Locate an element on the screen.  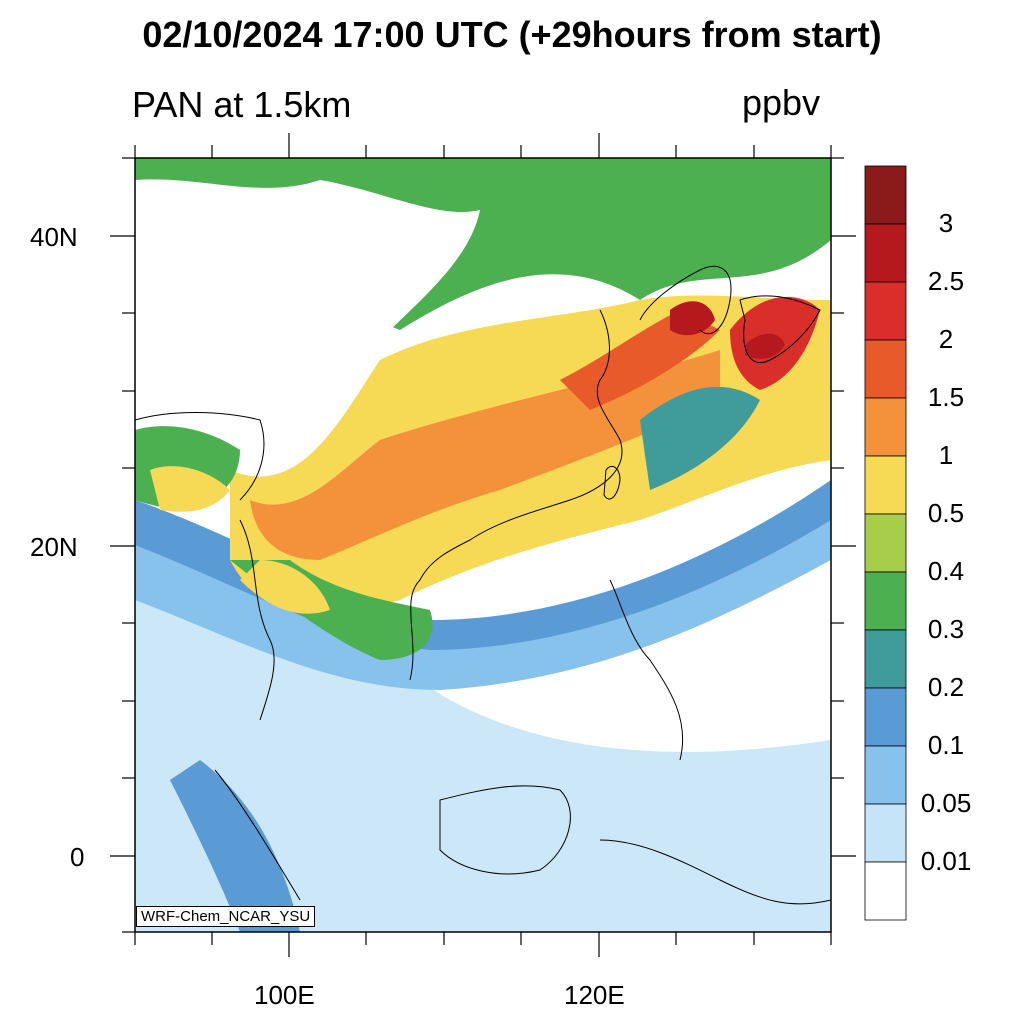
colorbar-label: 0.4 is located at coordinates (946, 571).